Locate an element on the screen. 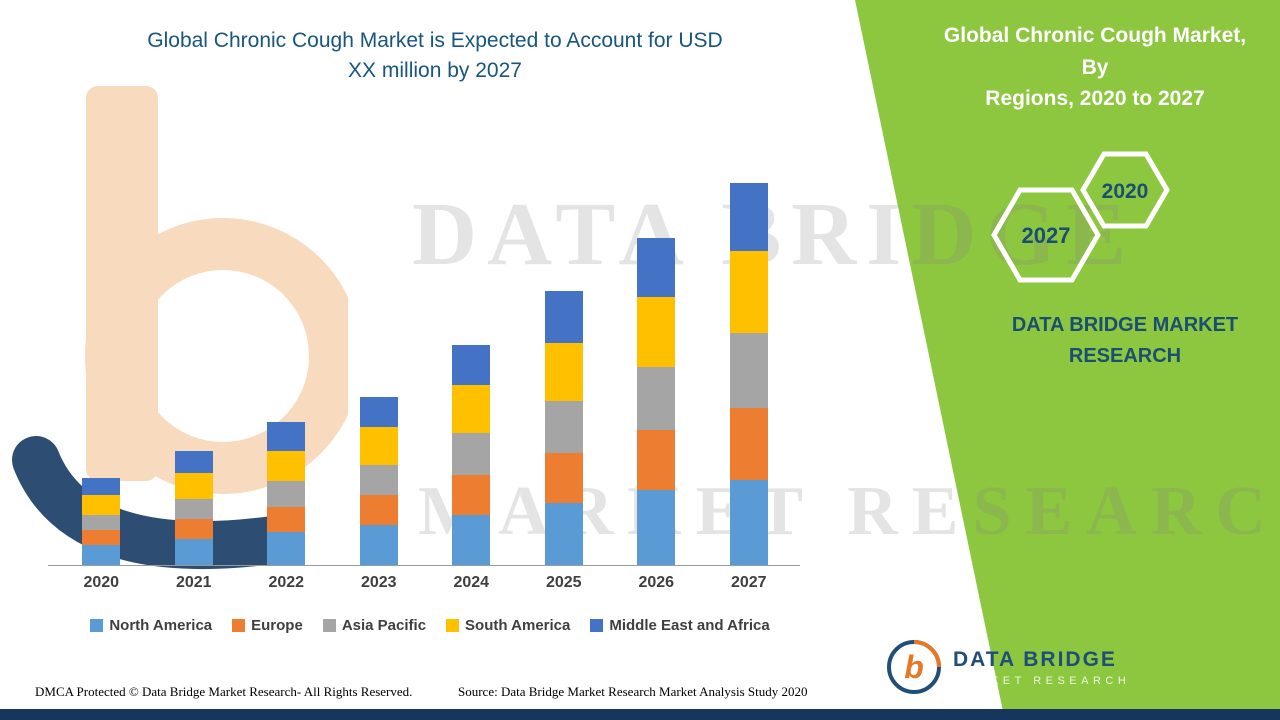 The height and width of the screenshot is (720, 1280). legend-item: Europe is located at coordinates (267, 625).